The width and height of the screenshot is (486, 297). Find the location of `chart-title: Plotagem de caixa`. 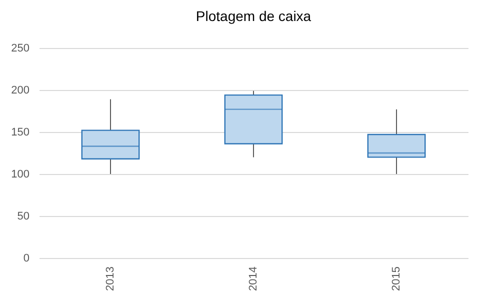

chart-title: Plotagem de caixa is located at coordinates (254, 16).